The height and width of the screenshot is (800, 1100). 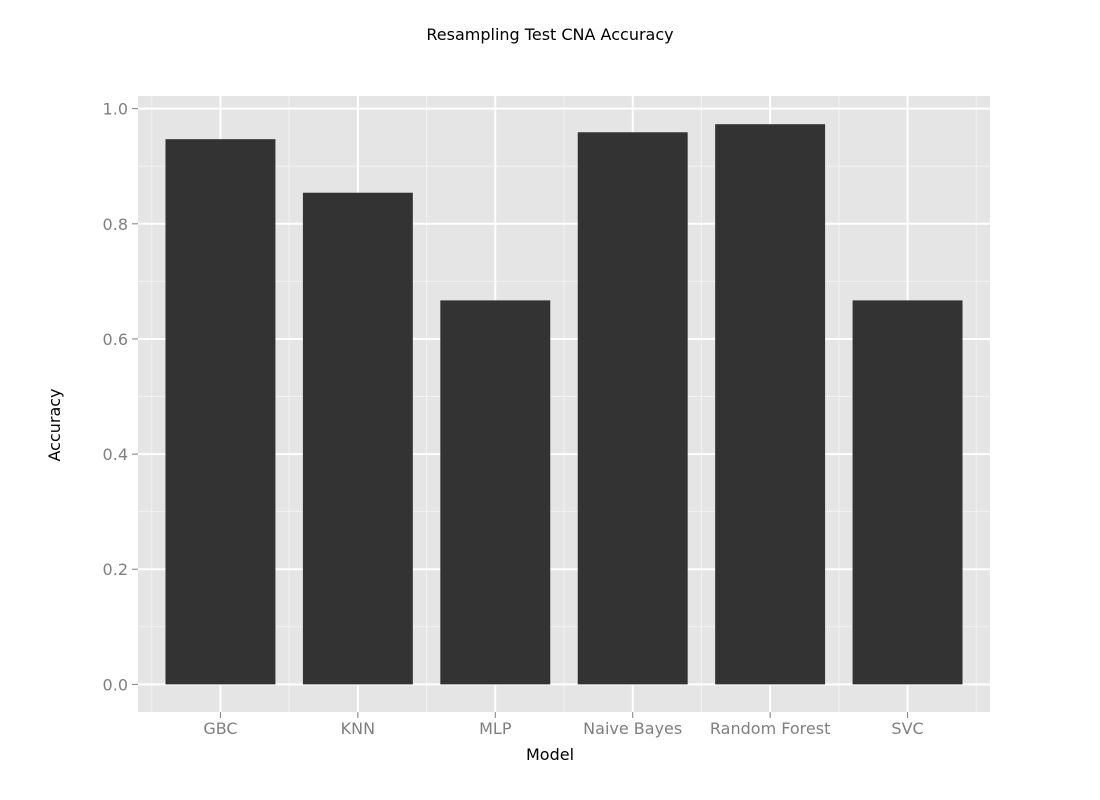 What do you see at coordinates (220, 728) in the screenshot?
I see `x-tick-label: GBC` at bounding box center [220, 728].